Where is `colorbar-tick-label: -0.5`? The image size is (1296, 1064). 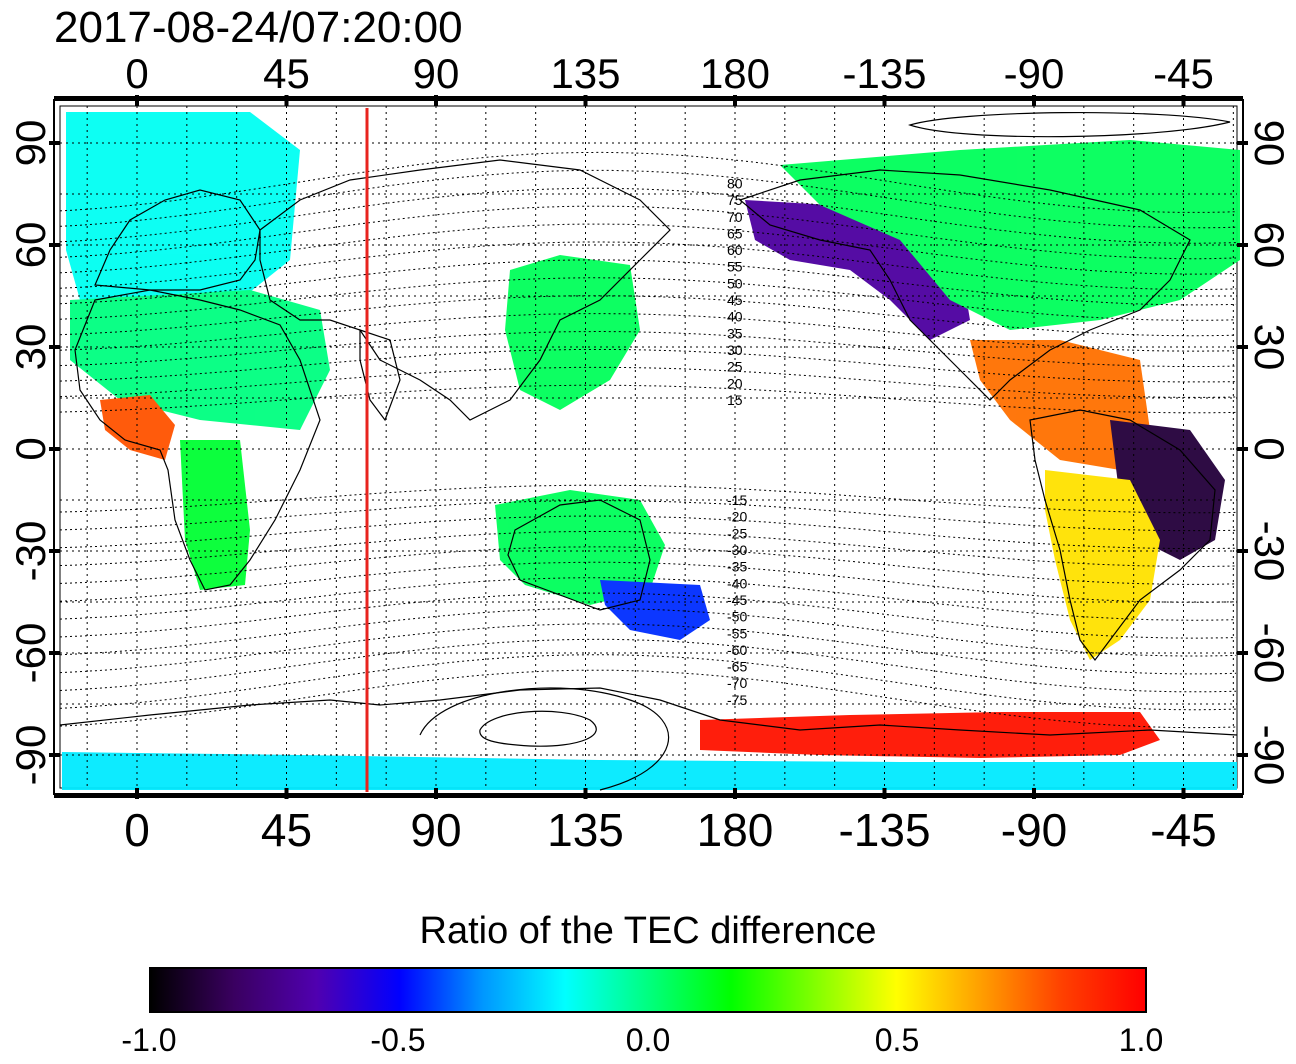
colorbar-tick-label: -0.5 is located at coordinates (398, 1040).